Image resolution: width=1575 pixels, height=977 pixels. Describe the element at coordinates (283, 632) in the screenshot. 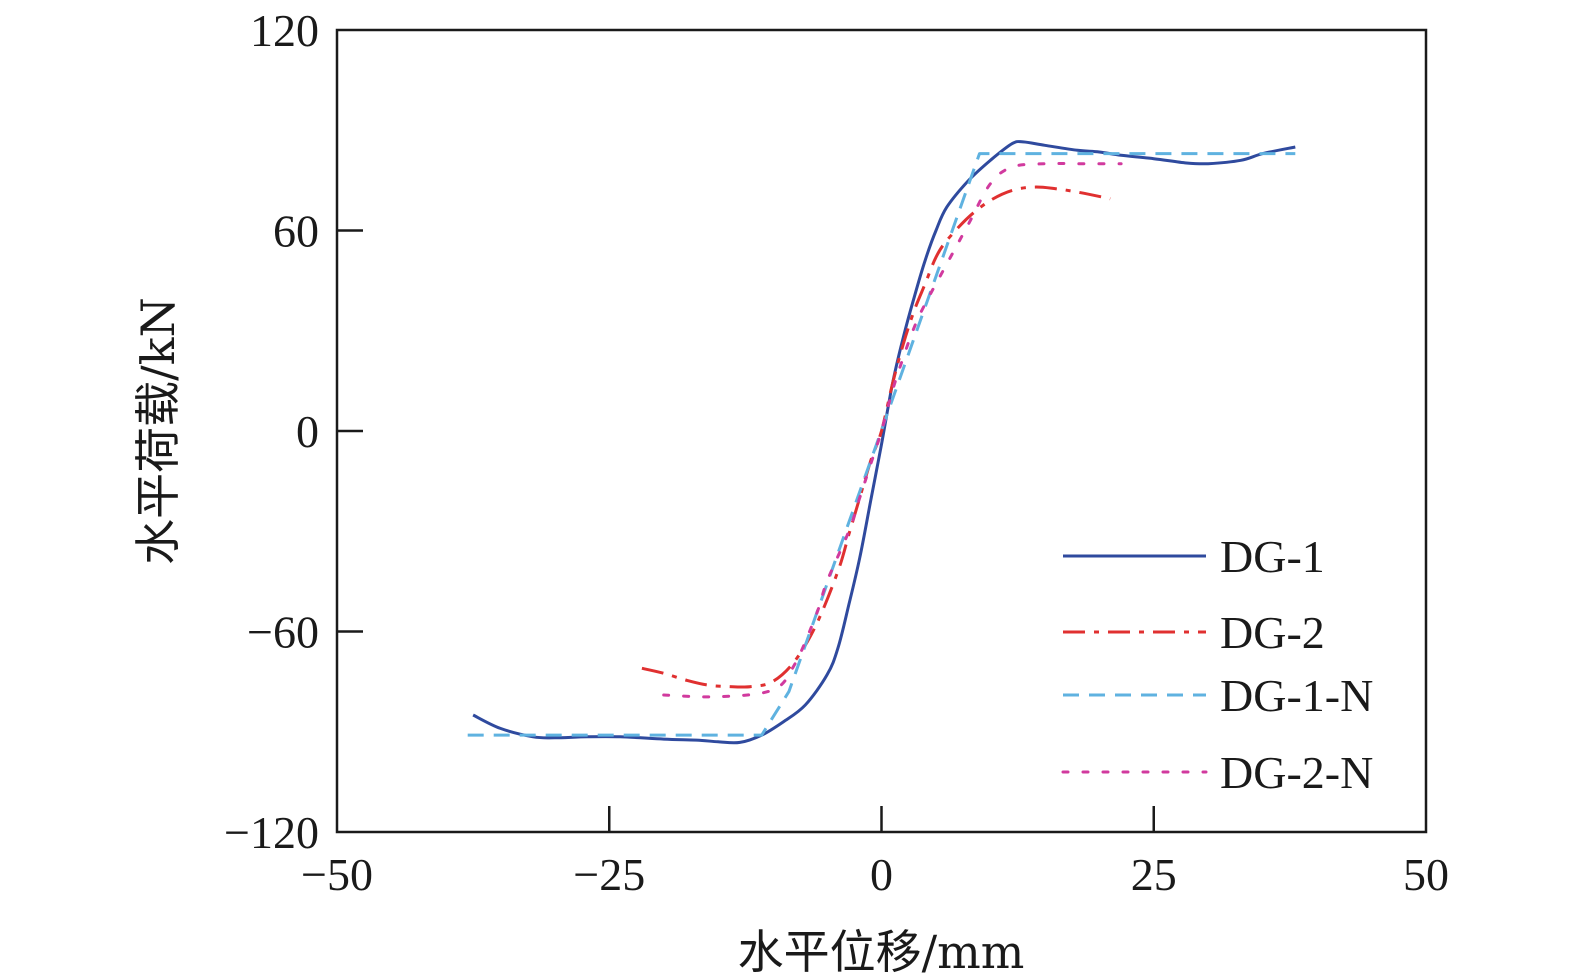

I see `y-tick-label: −60` at that location.